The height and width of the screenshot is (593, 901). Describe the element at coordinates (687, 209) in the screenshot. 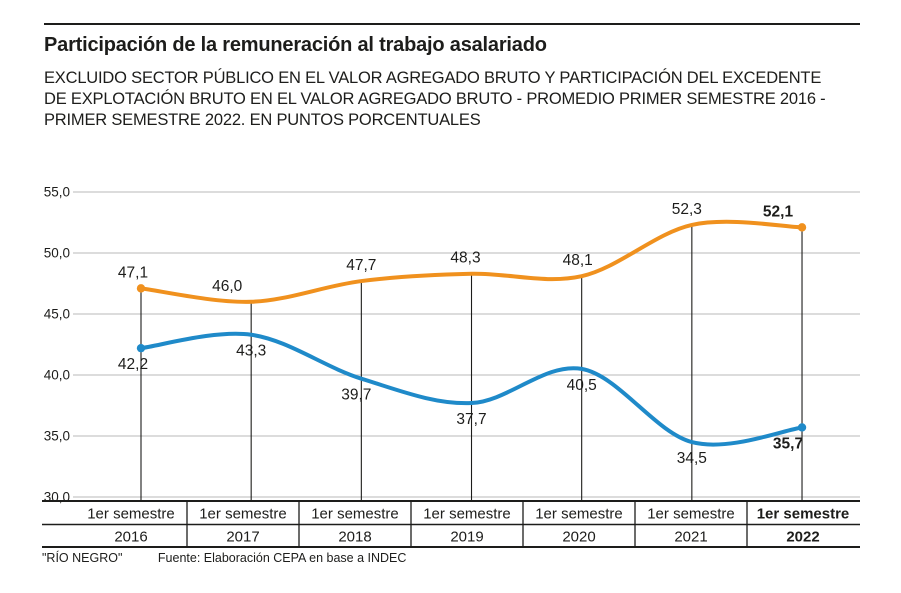

I see `value-label-top-5: 52,3` at that location.